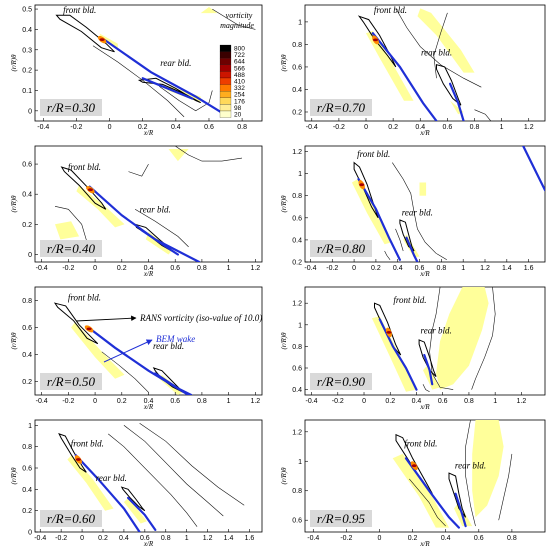  What do you see at coordinates (255, 401) in the screenshot?
I see `x-tick-label: 1.2` at bounding box center [255, 401].